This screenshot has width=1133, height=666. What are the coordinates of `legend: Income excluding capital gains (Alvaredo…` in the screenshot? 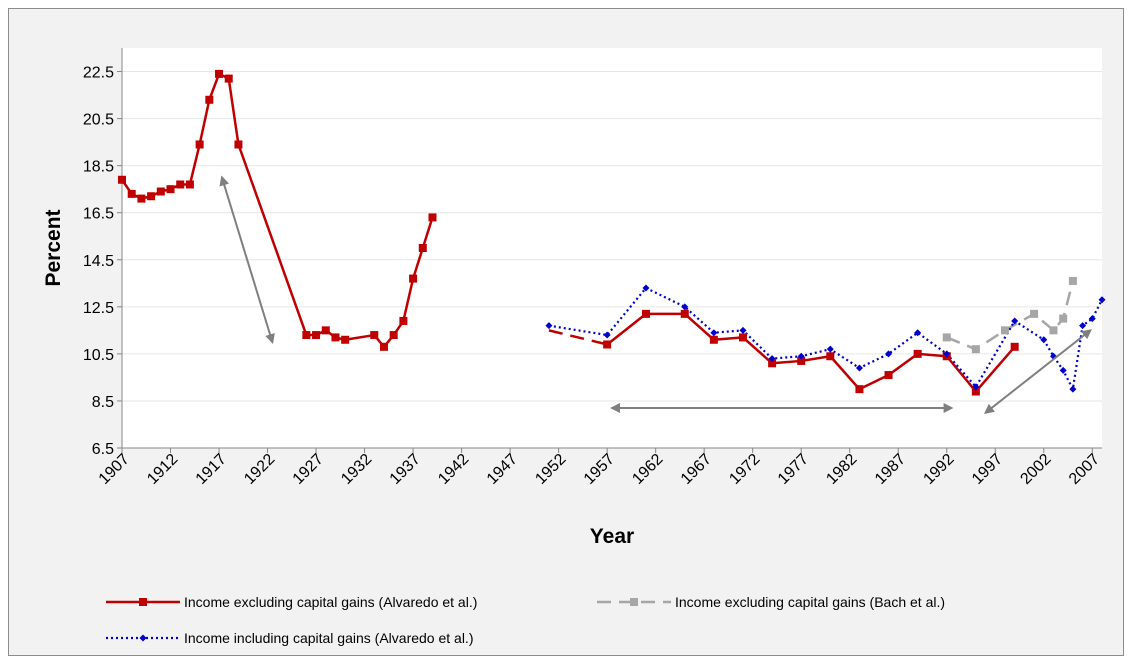 It's located at (525, 620).